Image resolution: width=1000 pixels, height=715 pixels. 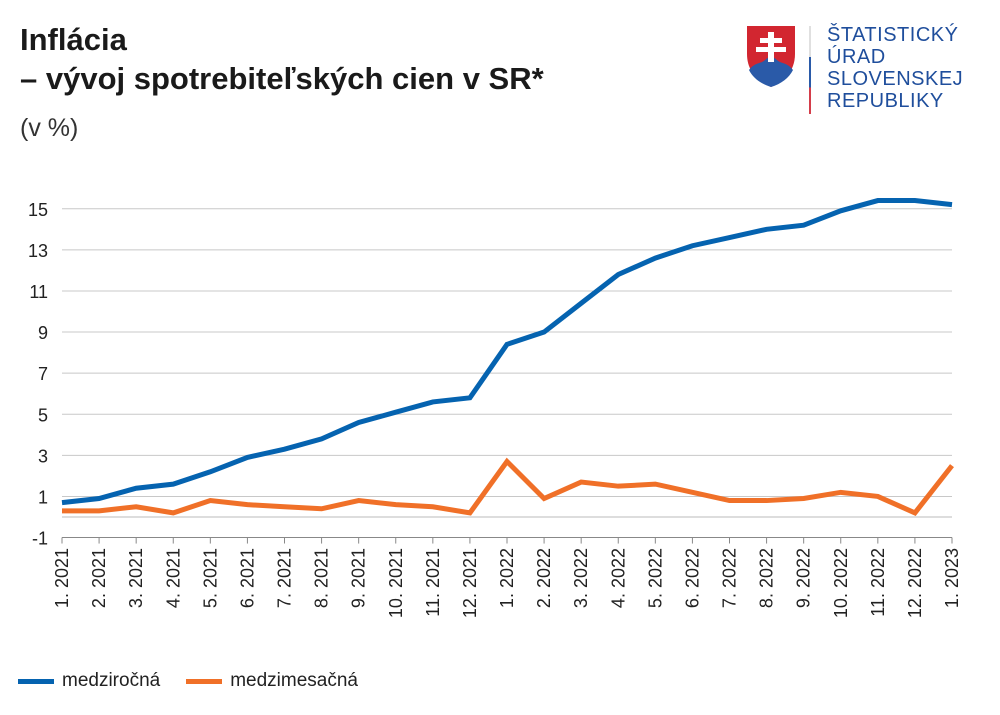 What do you see at coordinates (544, 578) in the screenshot?
I see `x-tick-label: 2. 2022` at bounding box center [544, 578].